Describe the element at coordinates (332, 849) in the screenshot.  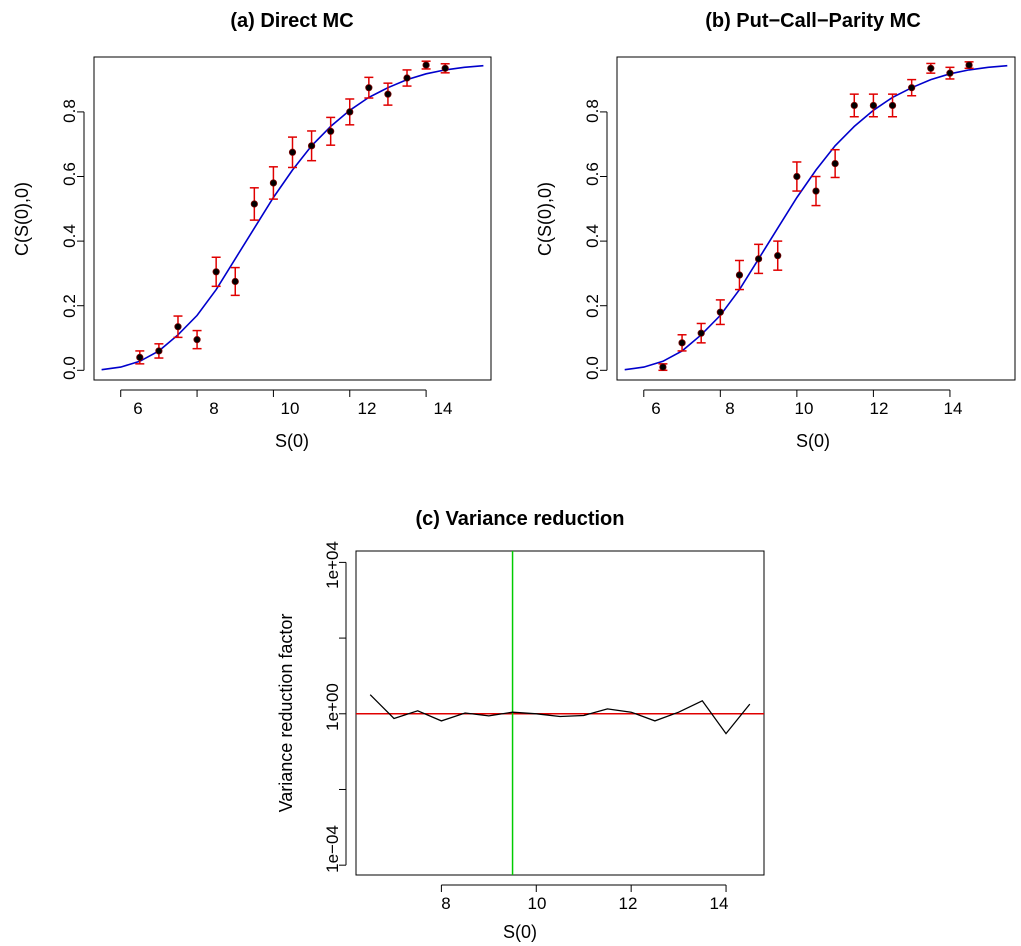
I see `panel-c-ytick-label: 1e−04` at that location.